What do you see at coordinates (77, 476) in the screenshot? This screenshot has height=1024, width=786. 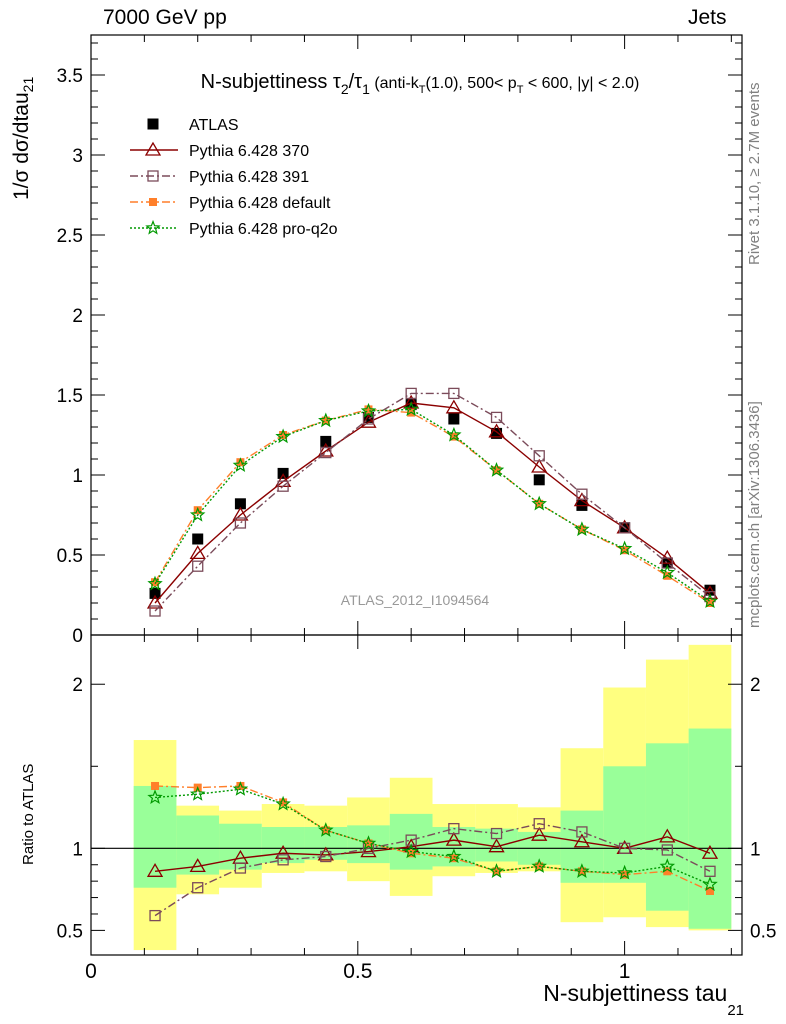 I see `main-y-tick-label: 1` at bounding box center [77, 476].